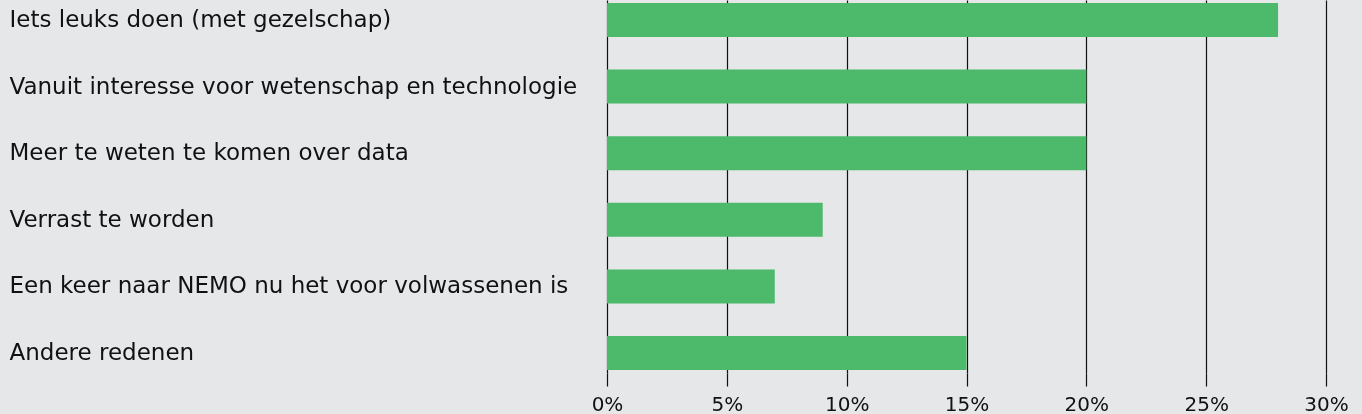  Describe the element at coordinates (1206, 402) in the screenshot. I see `x-tick-label: 25%` at that location.